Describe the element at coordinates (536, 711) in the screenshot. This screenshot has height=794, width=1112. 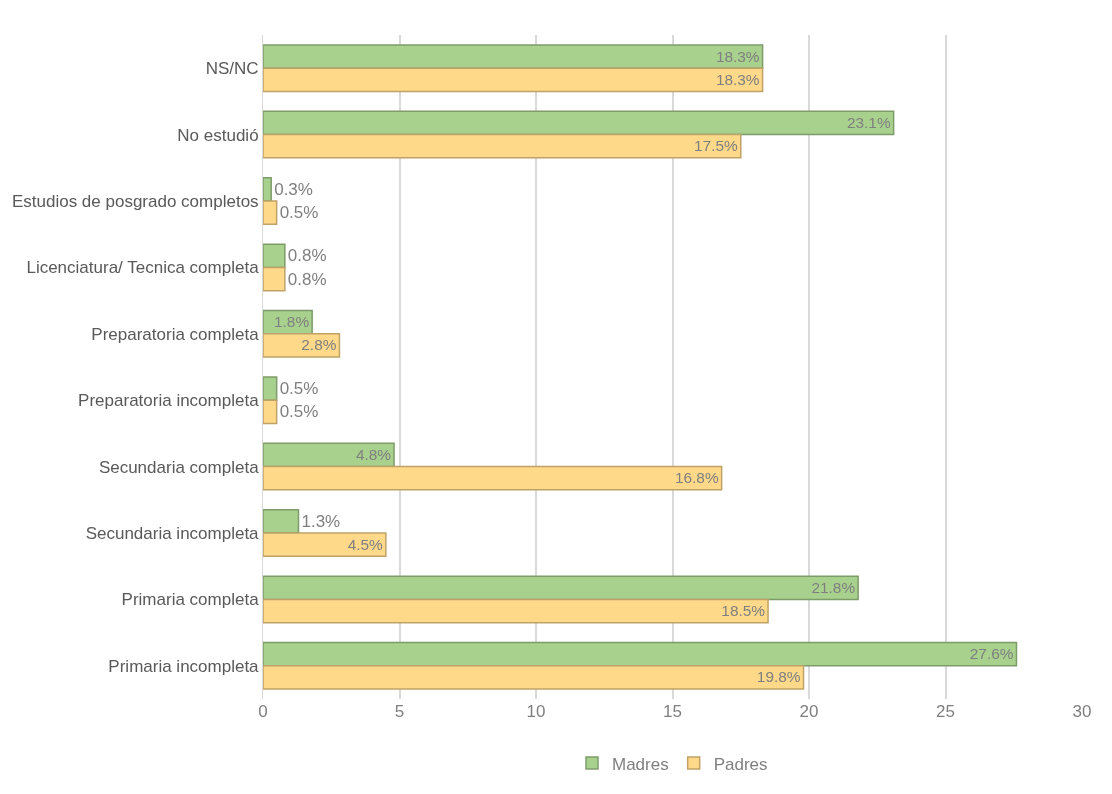
I see `x-tick-label: 10` at that location.